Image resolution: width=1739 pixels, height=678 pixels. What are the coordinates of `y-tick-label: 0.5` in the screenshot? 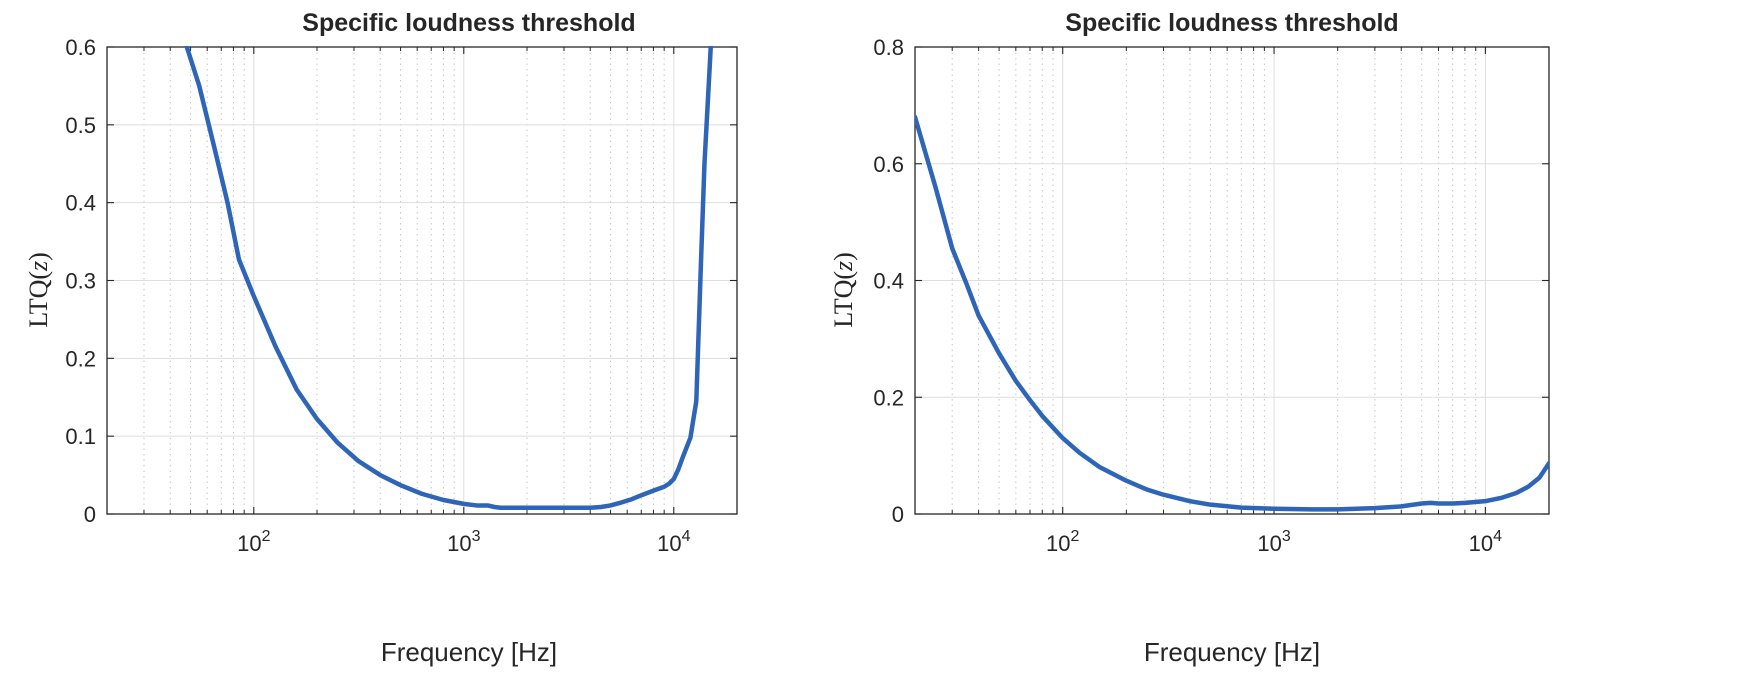 It's located at (80, 125).